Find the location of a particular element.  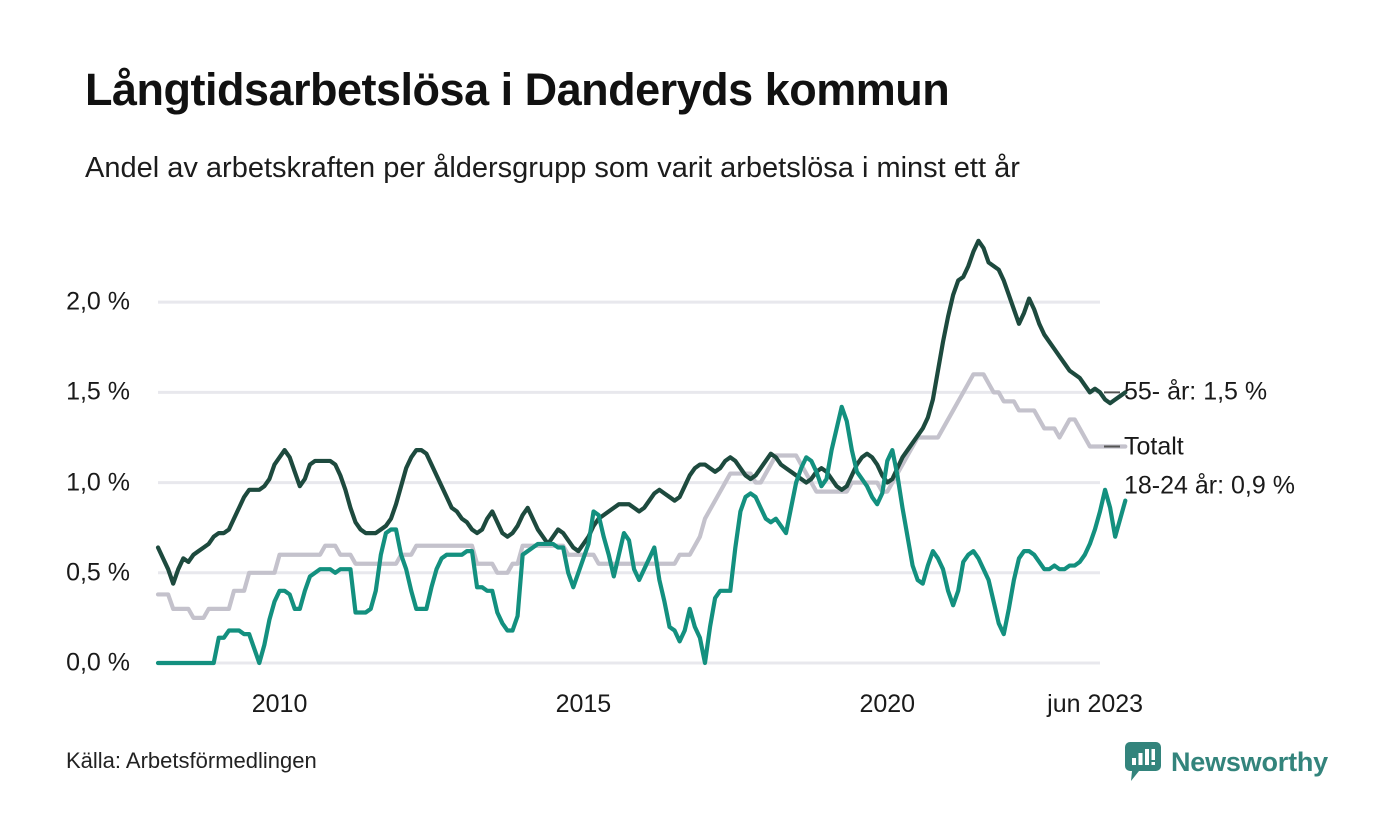

newsworthy-logo: Newsworthy is located at coordinates (1226, 762).